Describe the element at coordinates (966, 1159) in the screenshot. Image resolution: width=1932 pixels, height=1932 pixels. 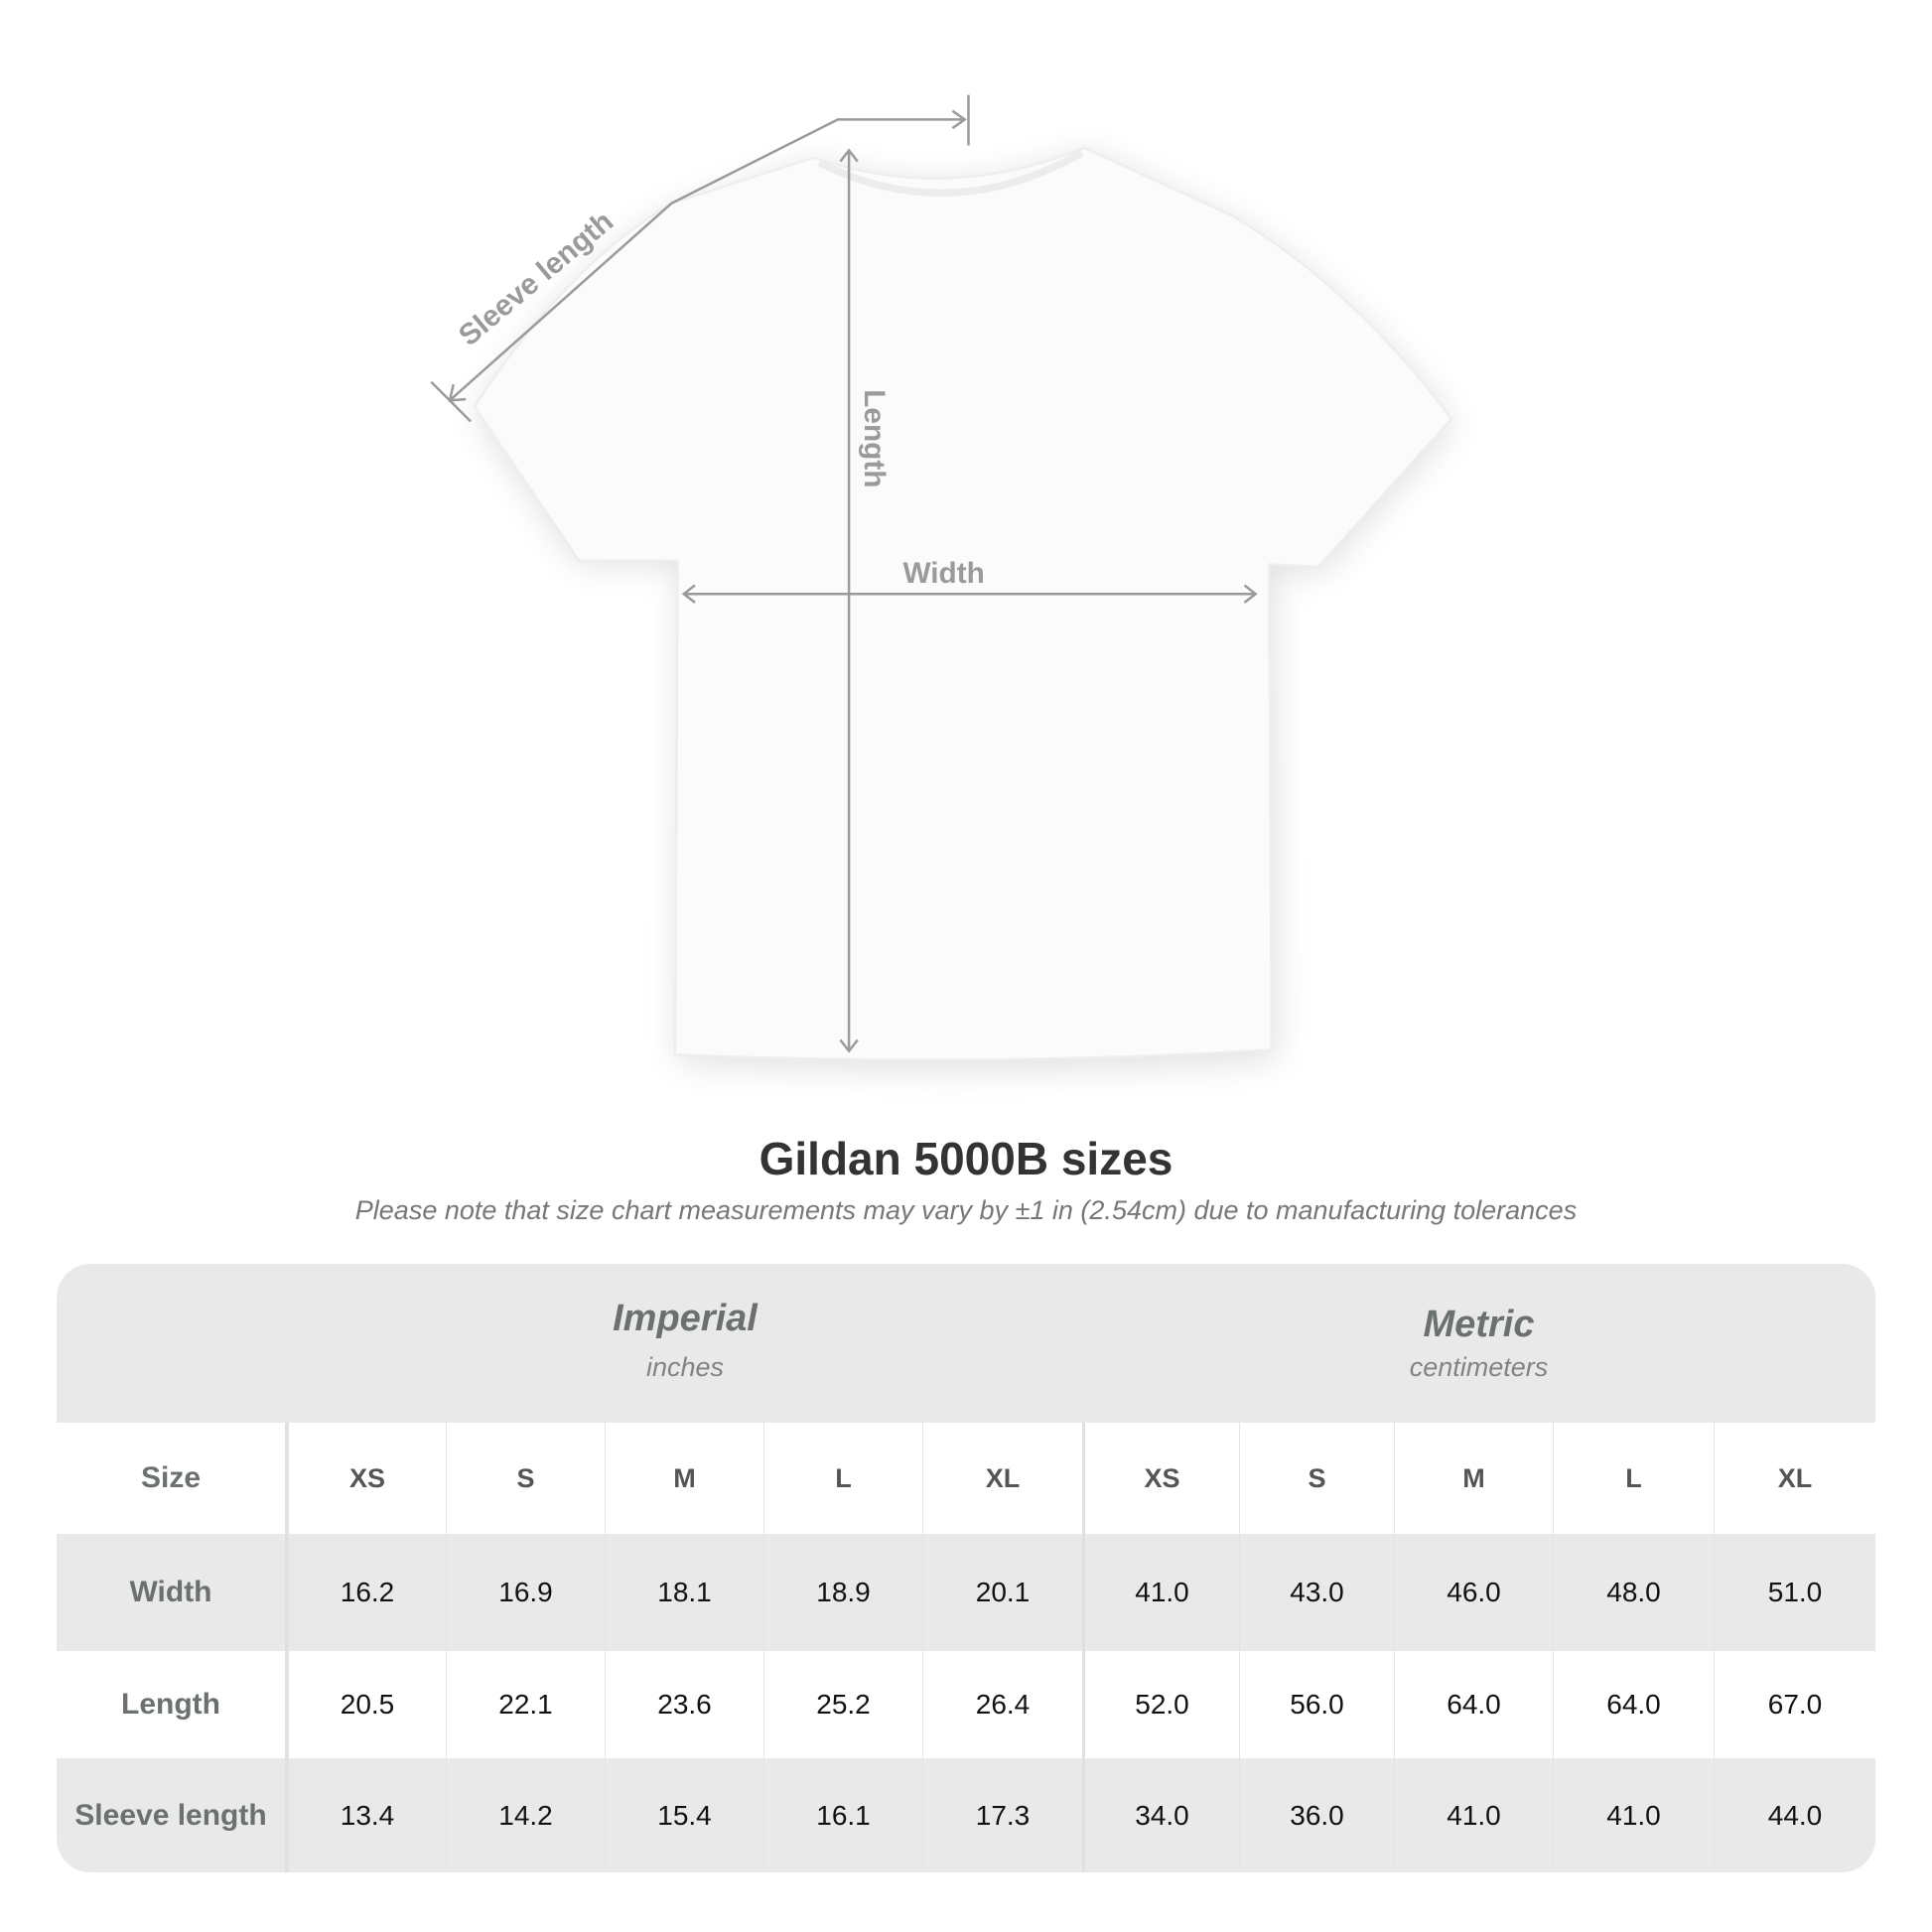
I see `page-title: Gildan 5000B sizes` at that location.